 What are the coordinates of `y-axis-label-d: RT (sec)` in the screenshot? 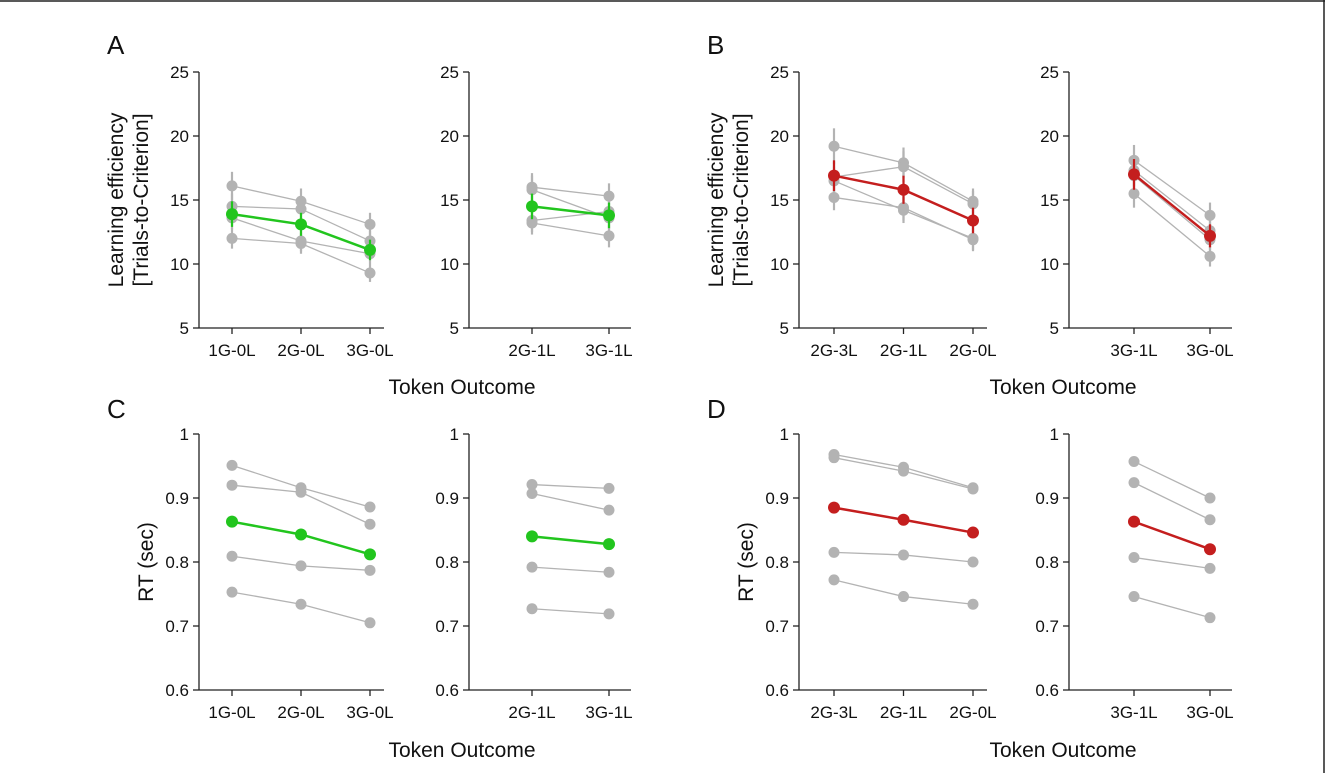 It's located at (746, 562).